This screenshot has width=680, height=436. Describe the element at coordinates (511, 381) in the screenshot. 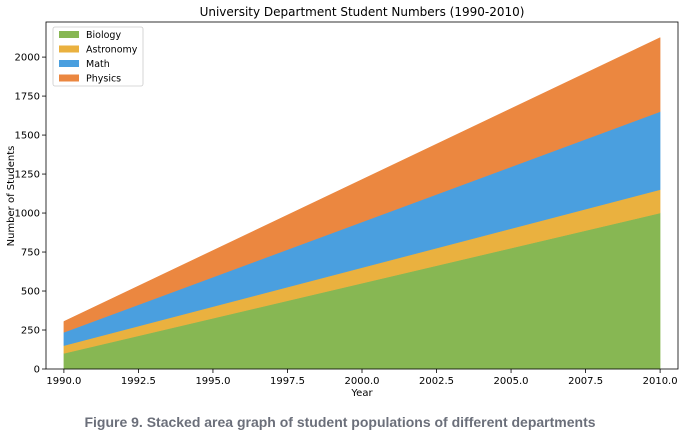

I see `x-tick-label: 2005.0` at that location.